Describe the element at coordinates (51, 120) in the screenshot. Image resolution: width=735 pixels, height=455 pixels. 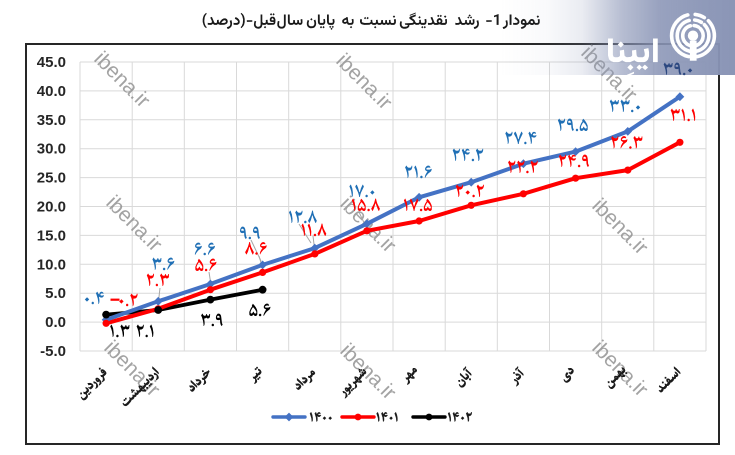
I see `svg-text: 35.0` at that location.